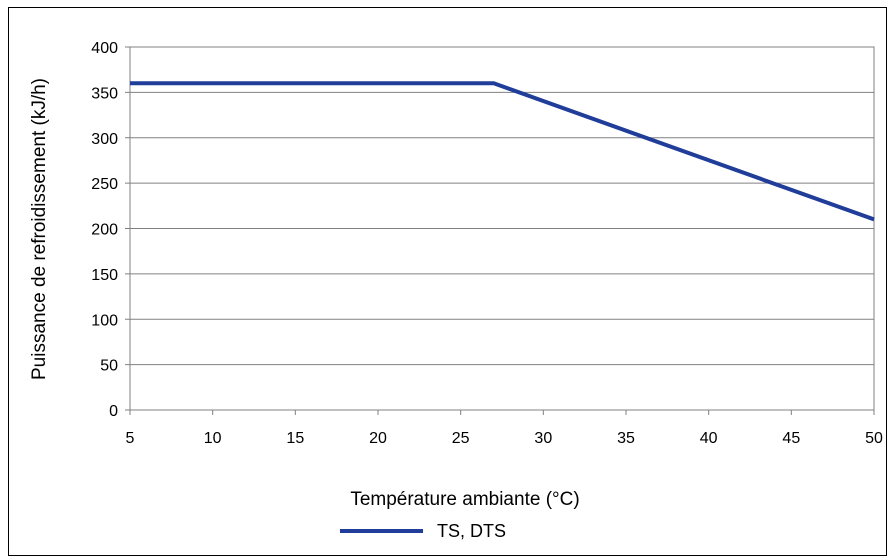  What do you see at coordinates (104, 139) in the screenshot?
I see `y-tick-label: 300` at bounding box center [104, 139].